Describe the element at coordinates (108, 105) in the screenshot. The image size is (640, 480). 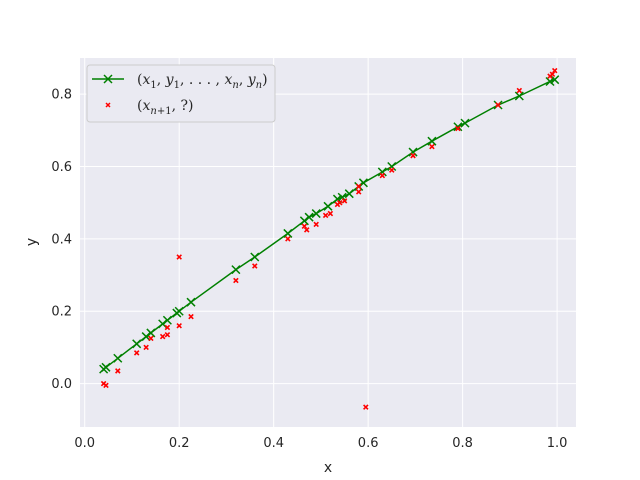
I see `legend-red-x-marker` at that location.